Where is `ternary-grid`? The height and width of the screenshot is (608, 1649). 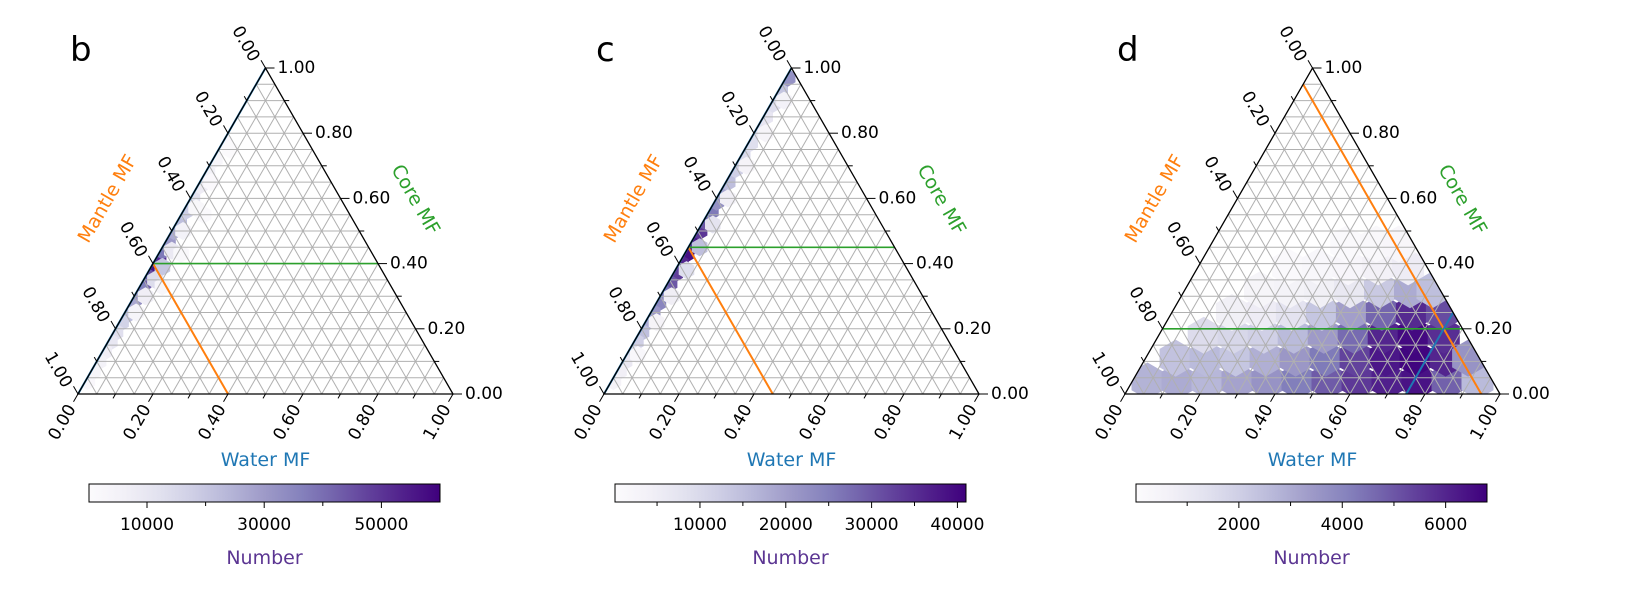 ternary-grid is located at coordinates (791, 239).